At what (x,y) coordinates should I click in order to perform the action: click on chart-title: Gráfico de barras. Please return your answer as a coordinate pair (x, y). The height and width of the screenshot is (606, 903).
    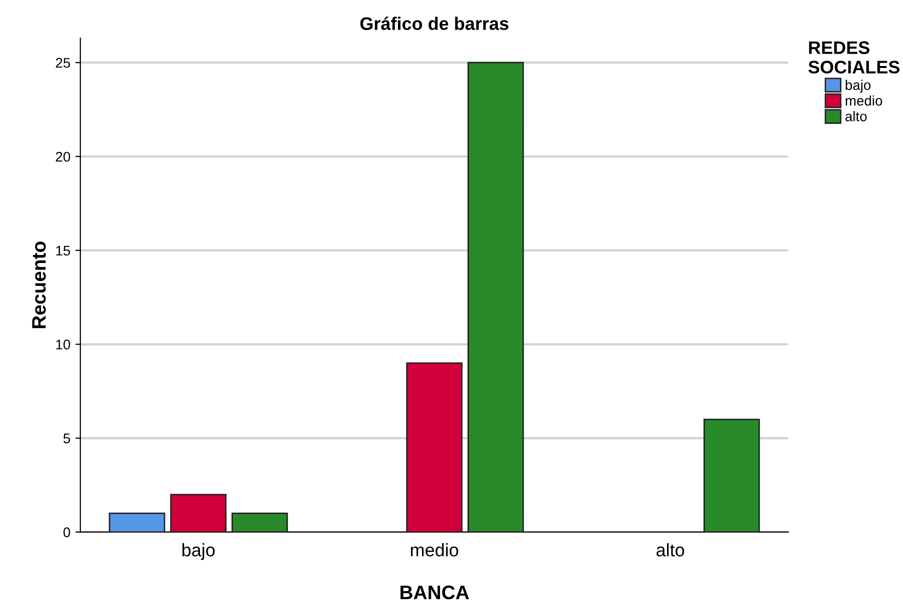
    Looking at the image, I should click on (434, 23).